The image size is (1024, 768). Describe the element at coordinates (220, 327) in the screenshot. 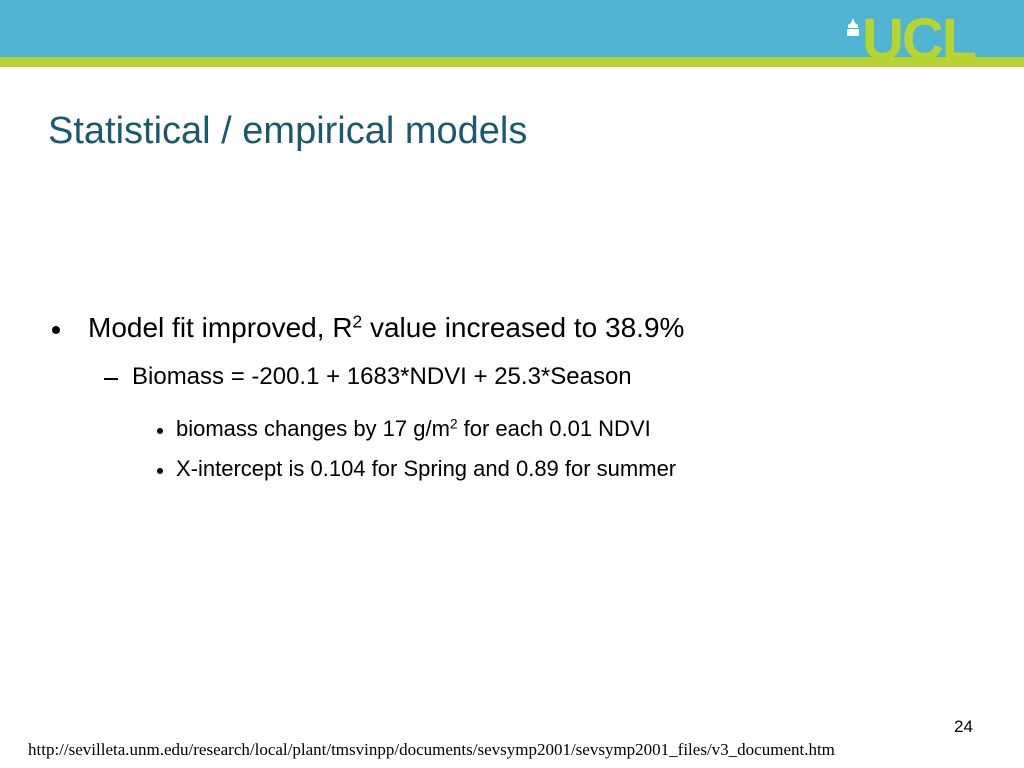

I see `text: Model fit improved, R` at that location.